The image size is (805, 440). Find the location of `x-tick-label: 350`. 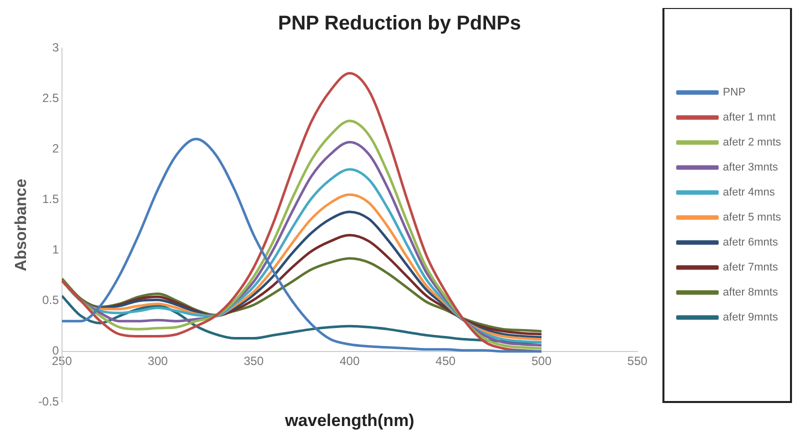

x-tick-label: 350 is located at coordinates (254, 361).